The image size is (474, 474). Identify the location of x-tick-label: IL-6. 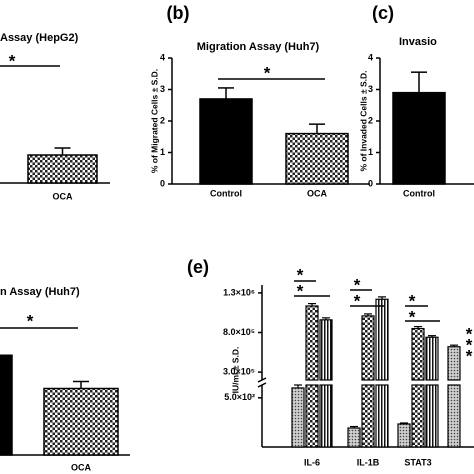
(312, 462).